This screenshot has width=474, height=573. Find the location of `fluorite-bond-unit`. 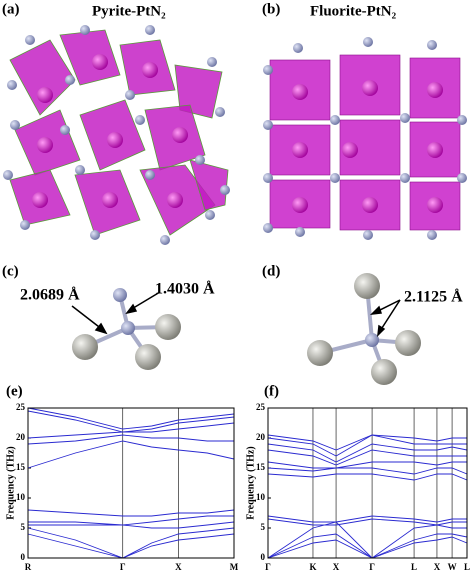

fluorite-bond-unit is located at coordinates (364, 329).